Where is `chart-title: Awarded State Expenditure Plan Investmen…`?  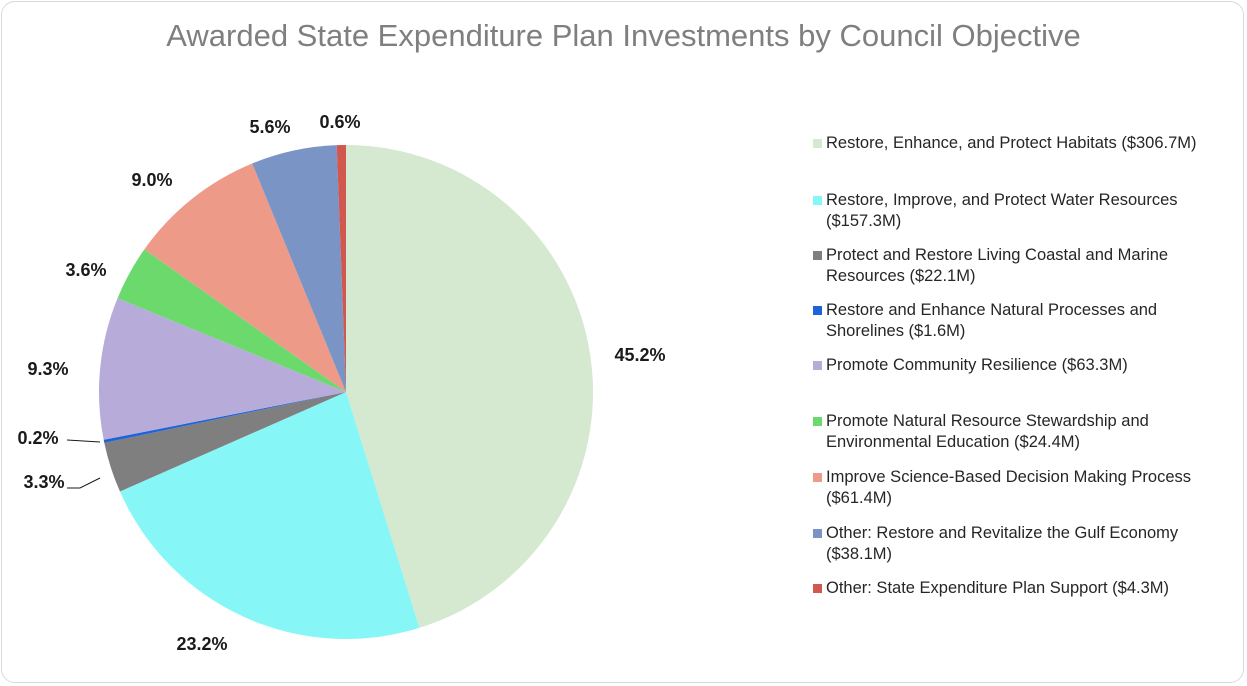 chart-title: Awarded State Expenditure Plan Investmen… is located at coordinates (623, 35).